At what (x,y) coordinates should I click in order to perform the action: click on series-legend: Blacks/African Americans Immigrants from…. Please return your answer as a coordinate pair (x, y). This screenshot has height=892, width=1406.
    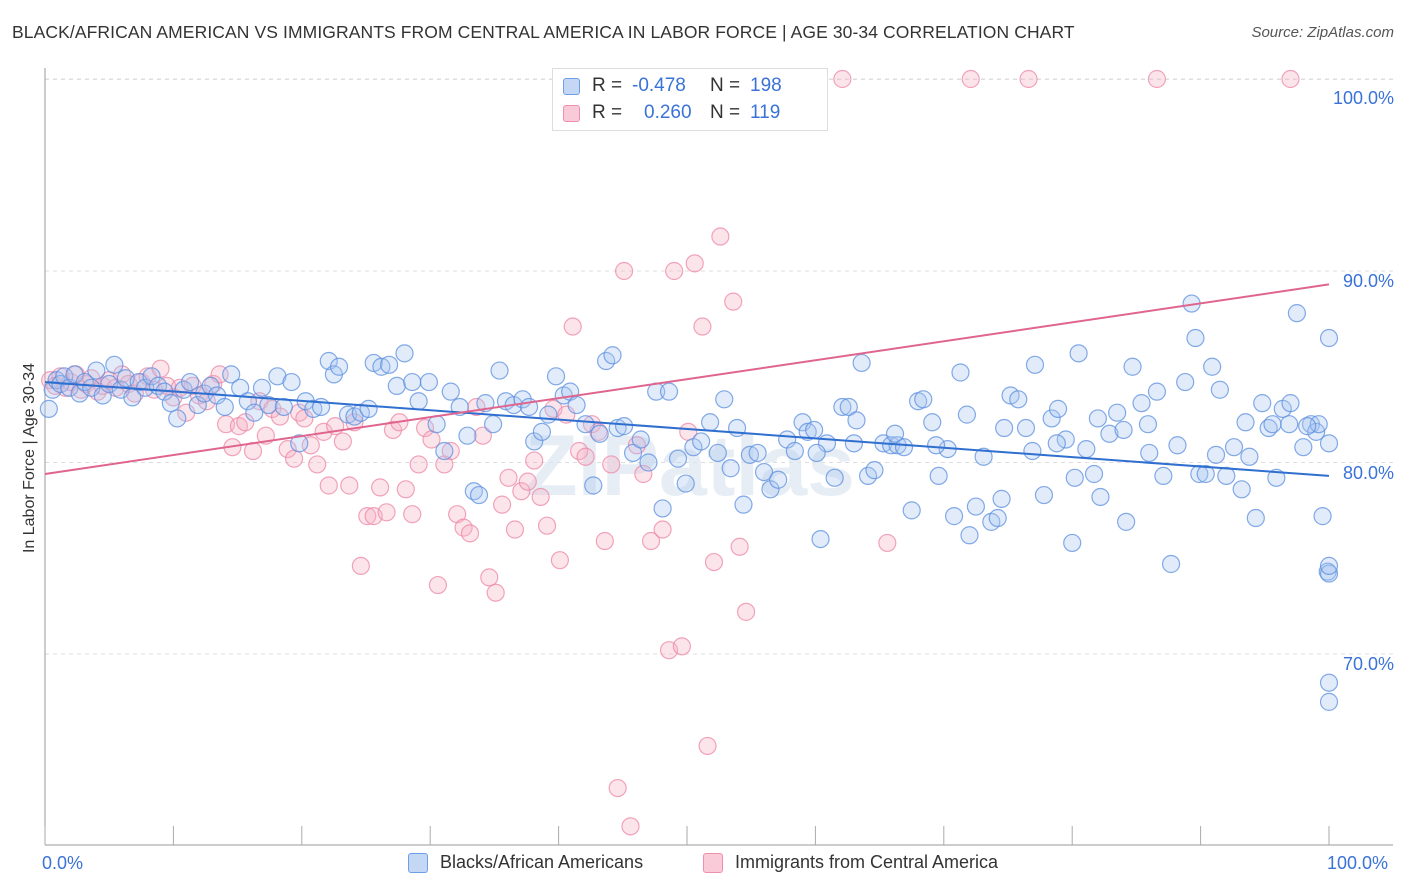
    Looking at the image, I should click on (703, 865).